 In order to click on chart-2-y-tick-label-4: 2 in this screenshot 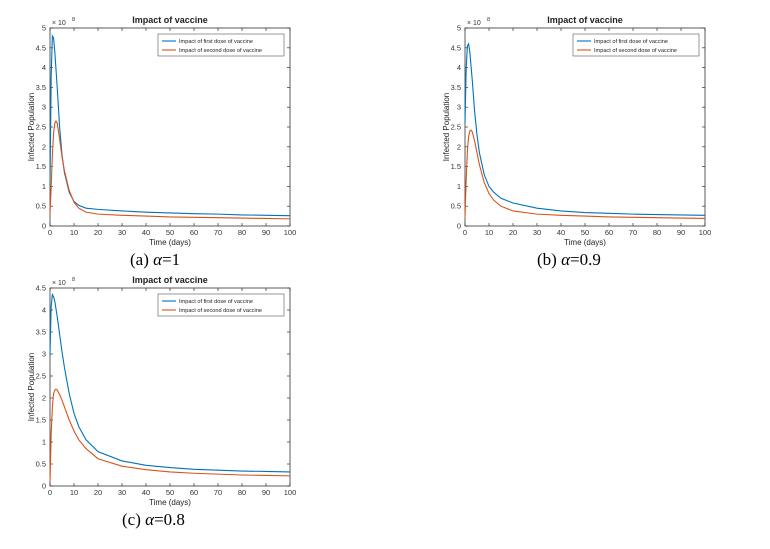, I will do `click(44, 398)`.